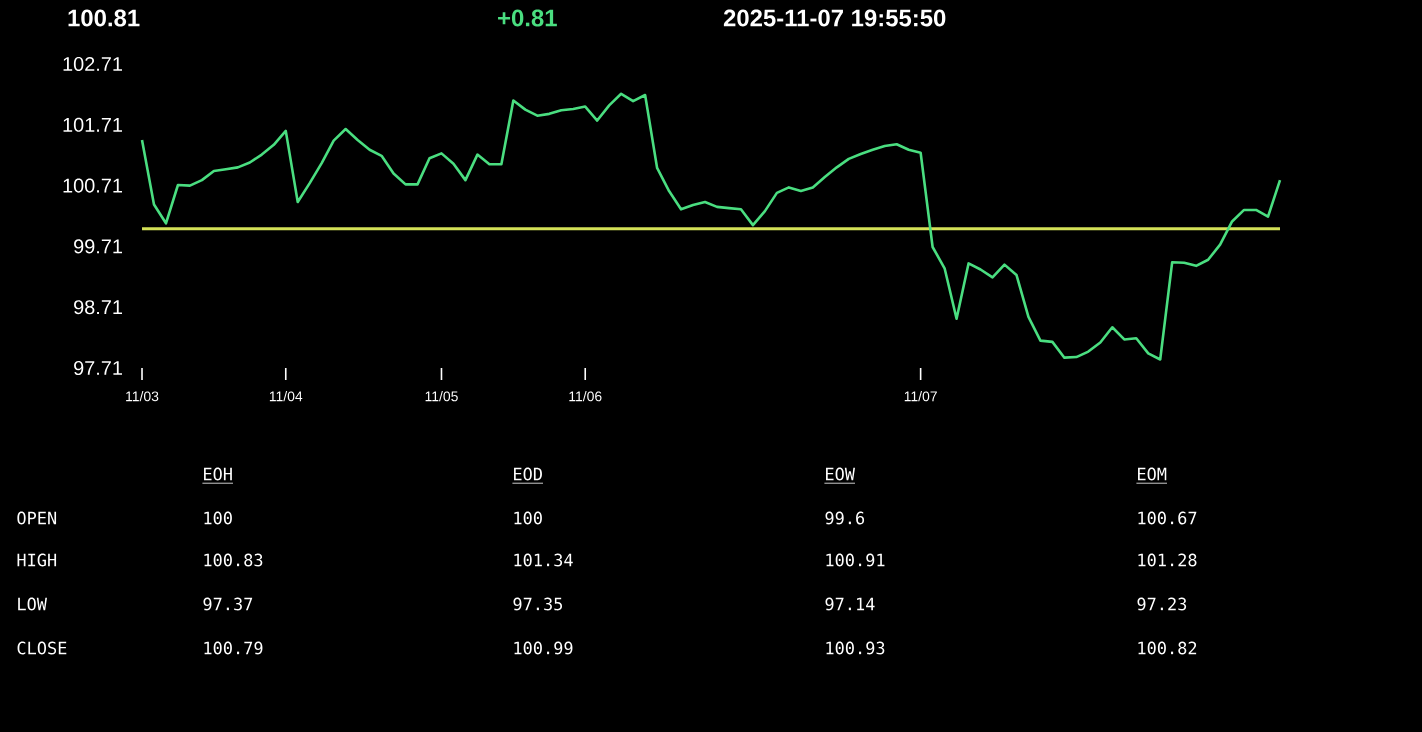 The width and height of the screenshot is (1422, 732). What do you see at coordinates (543, 560) in the screenshot?
I see `text: 101.34` at bounding box center [543, 560].